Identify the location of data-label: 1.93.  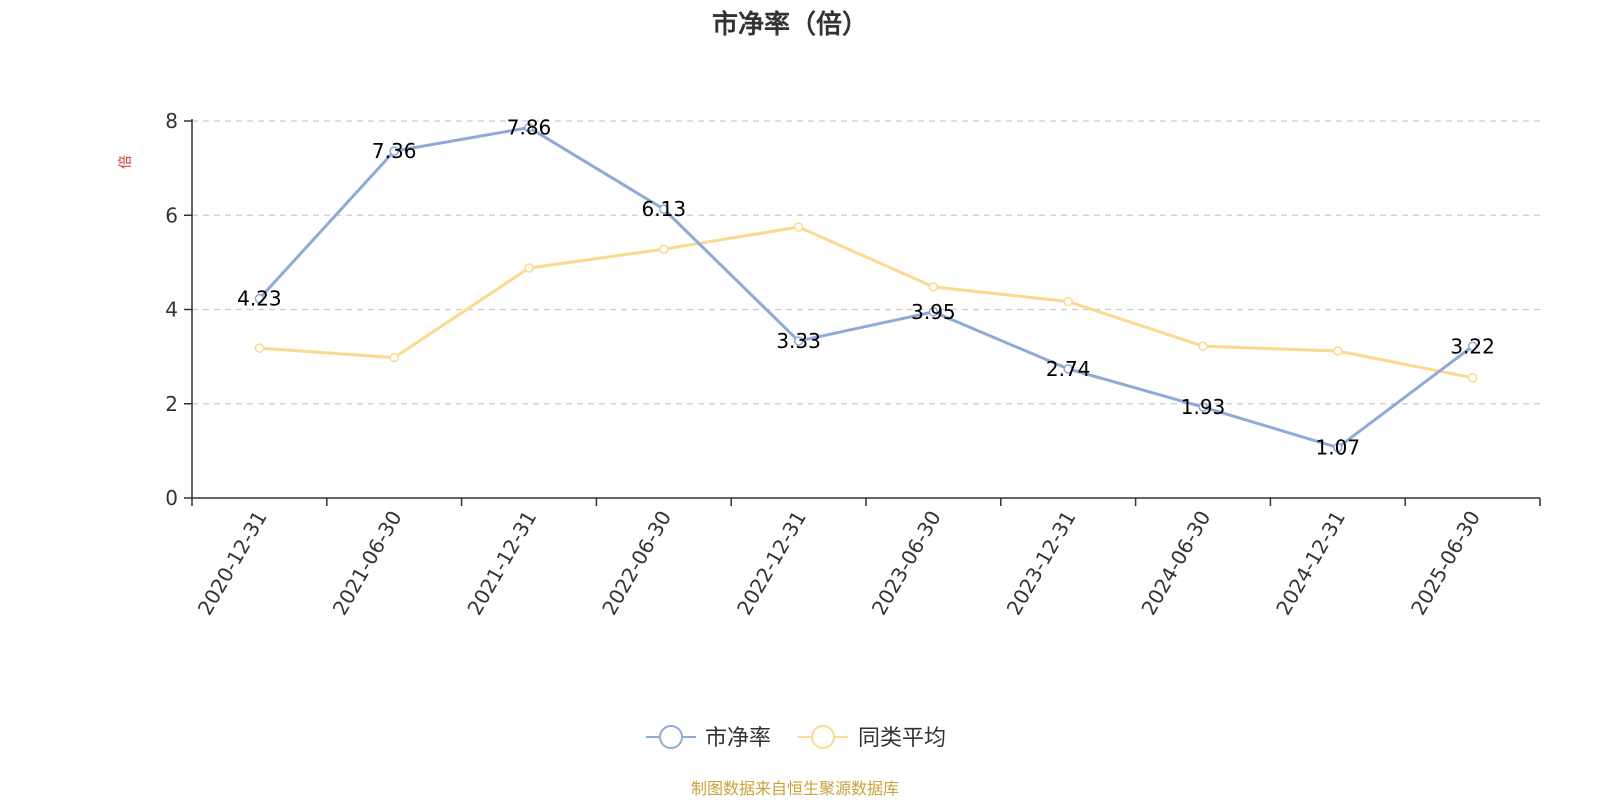
(1203, 407).